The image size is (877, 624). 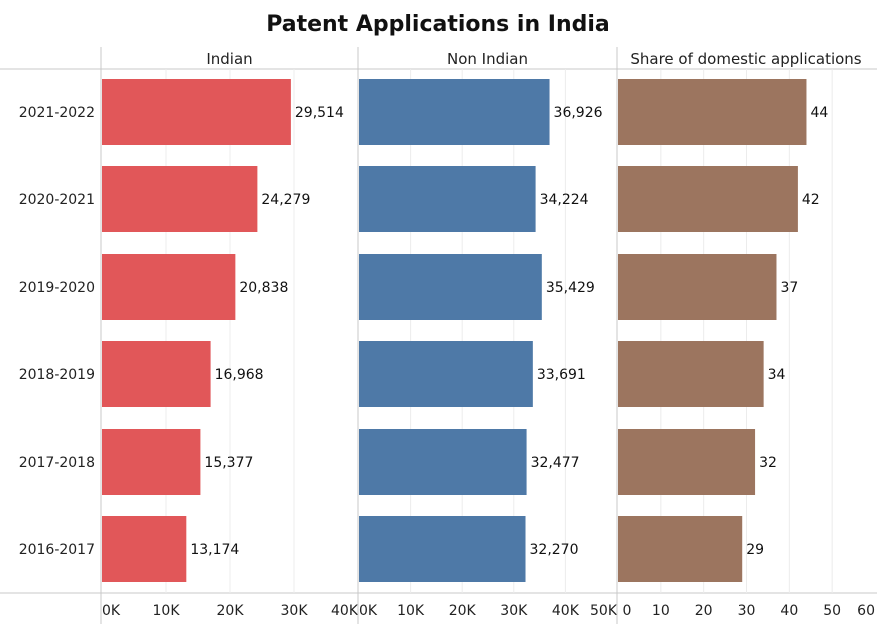 What do you see at coordinates (604, 611) in the screenshot?
I see `tick-label: 50K` at bounding box center [604, 611].